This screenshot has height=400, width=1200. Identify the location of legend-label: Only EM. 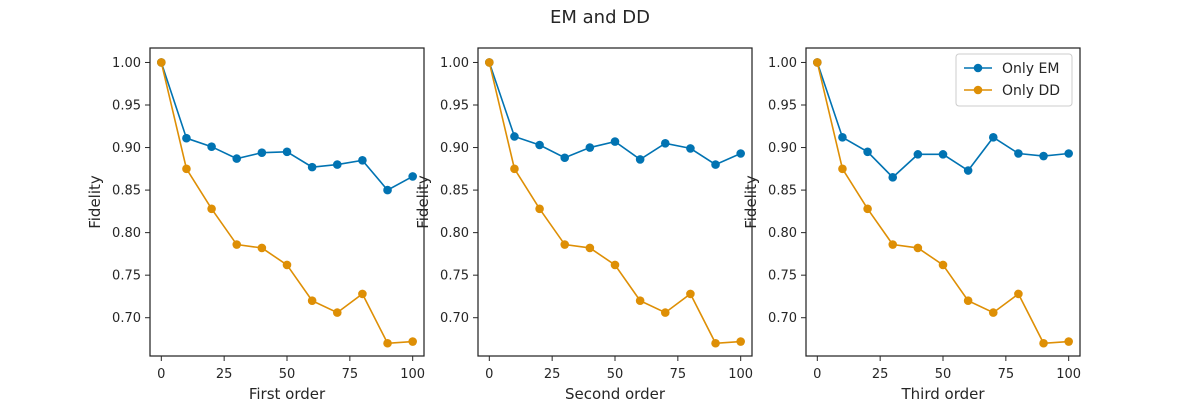
(1030, 69).